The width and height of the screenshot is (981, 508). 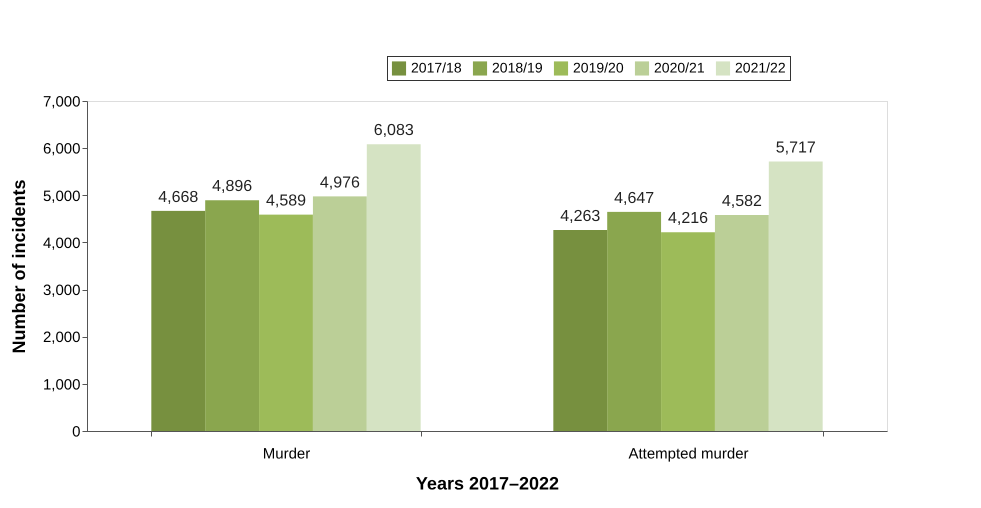 I want to click on data-label: 6,083, so click(x=394, y=131).